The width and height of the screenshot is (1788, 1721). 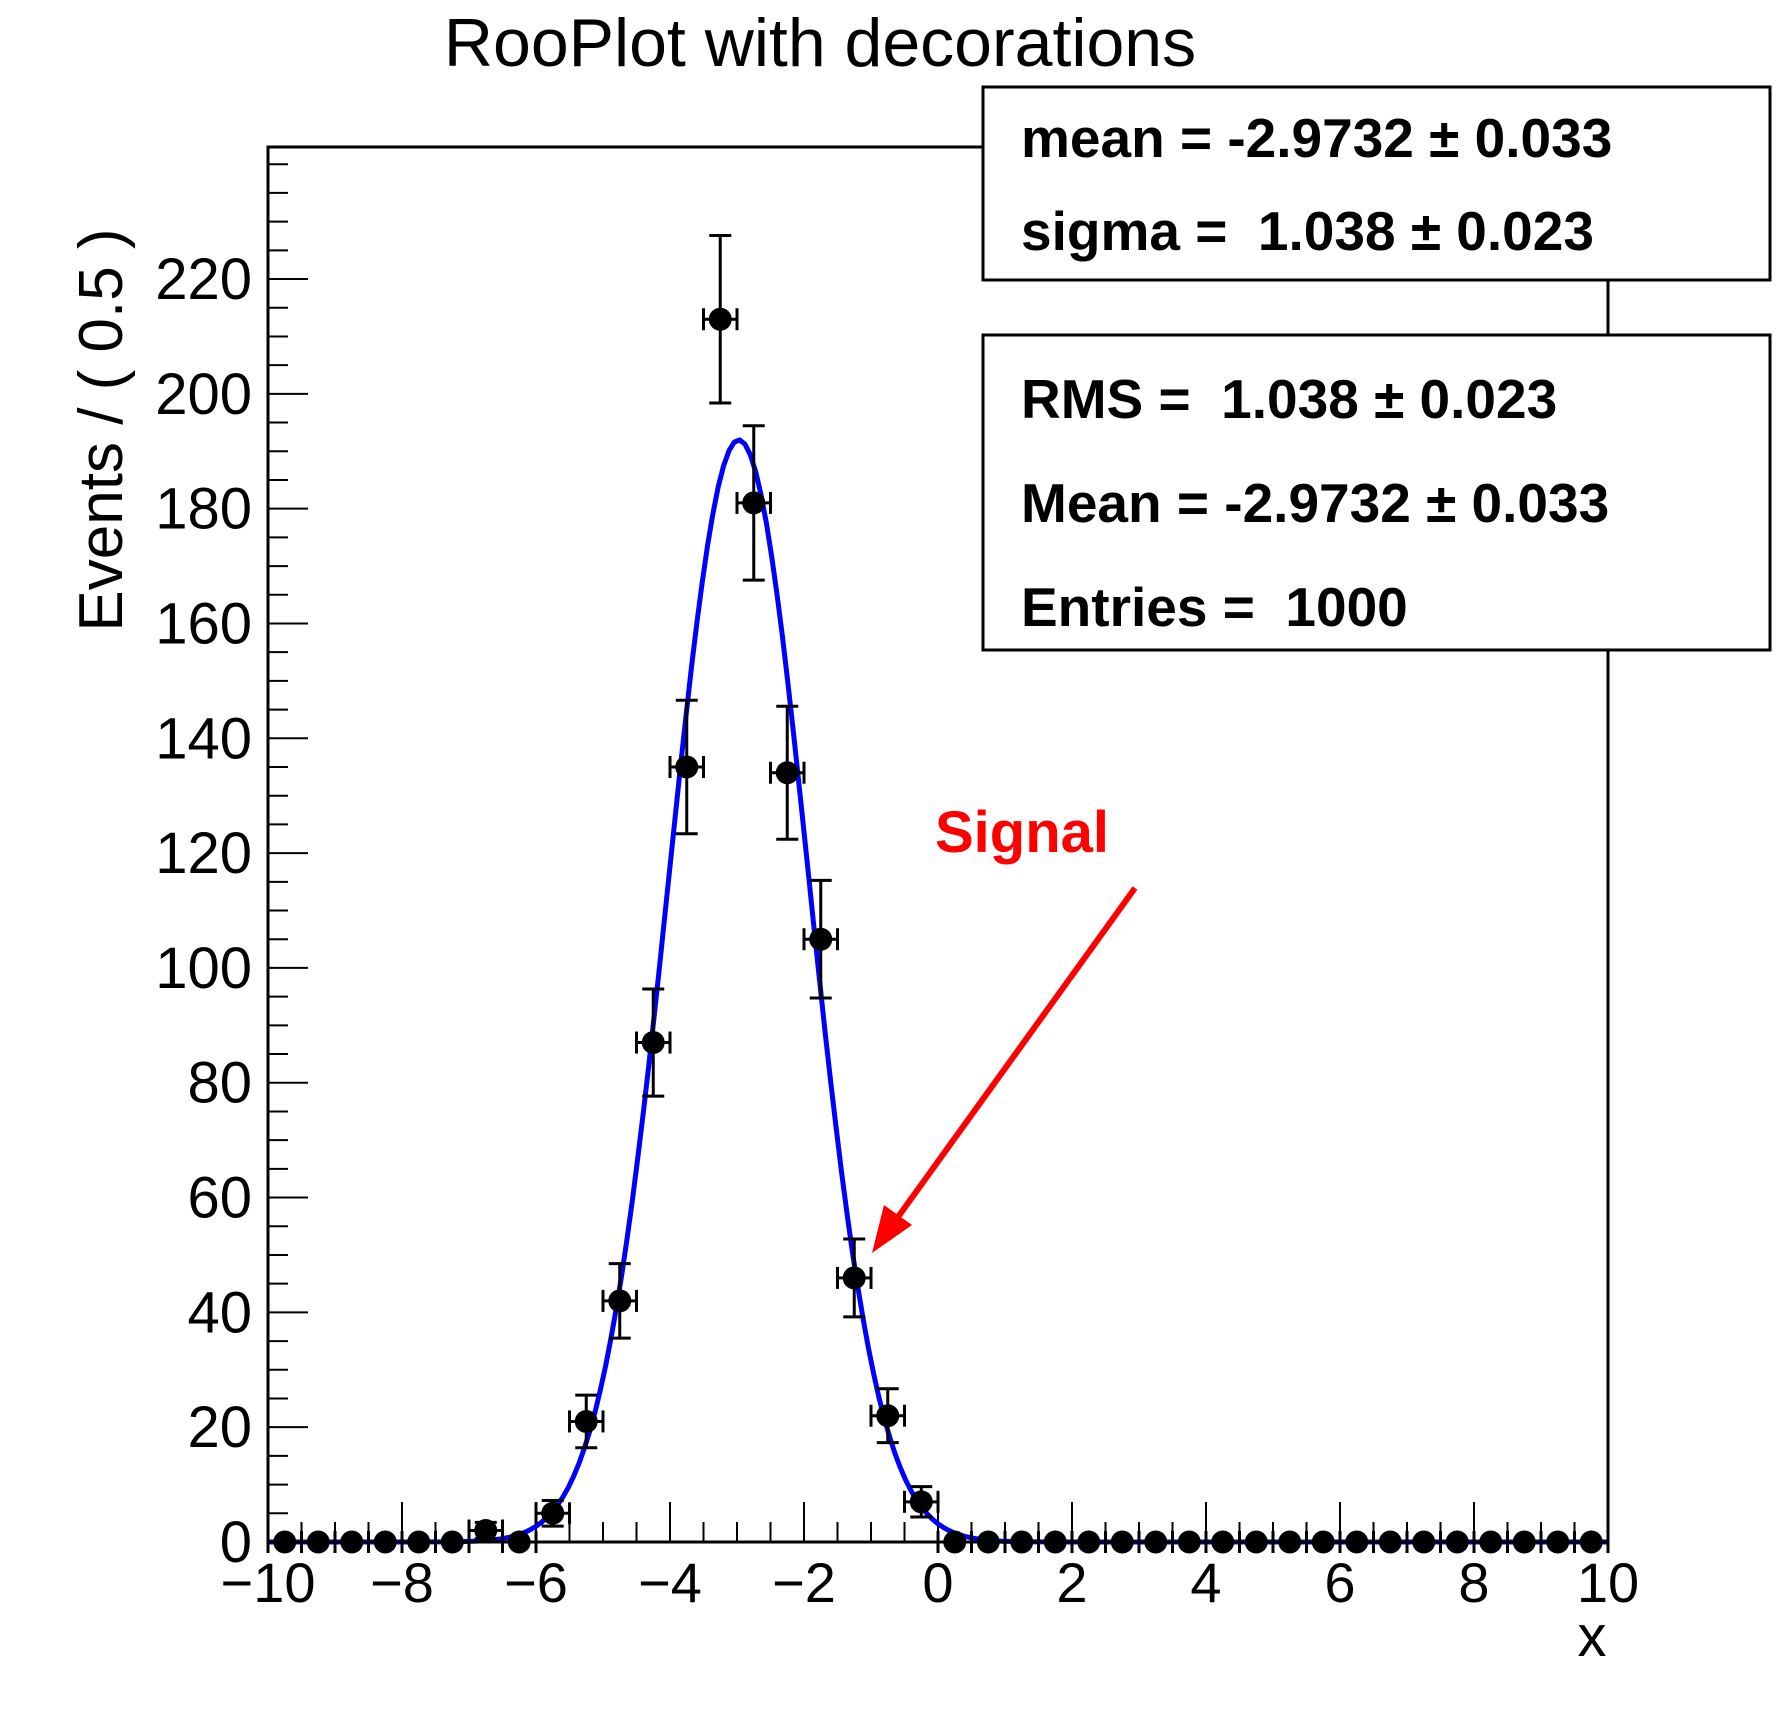 What do you see at coordinates (203, 394) in the screenshot?
I see `y-tick-label: 200` at bounding box center [203, 394].